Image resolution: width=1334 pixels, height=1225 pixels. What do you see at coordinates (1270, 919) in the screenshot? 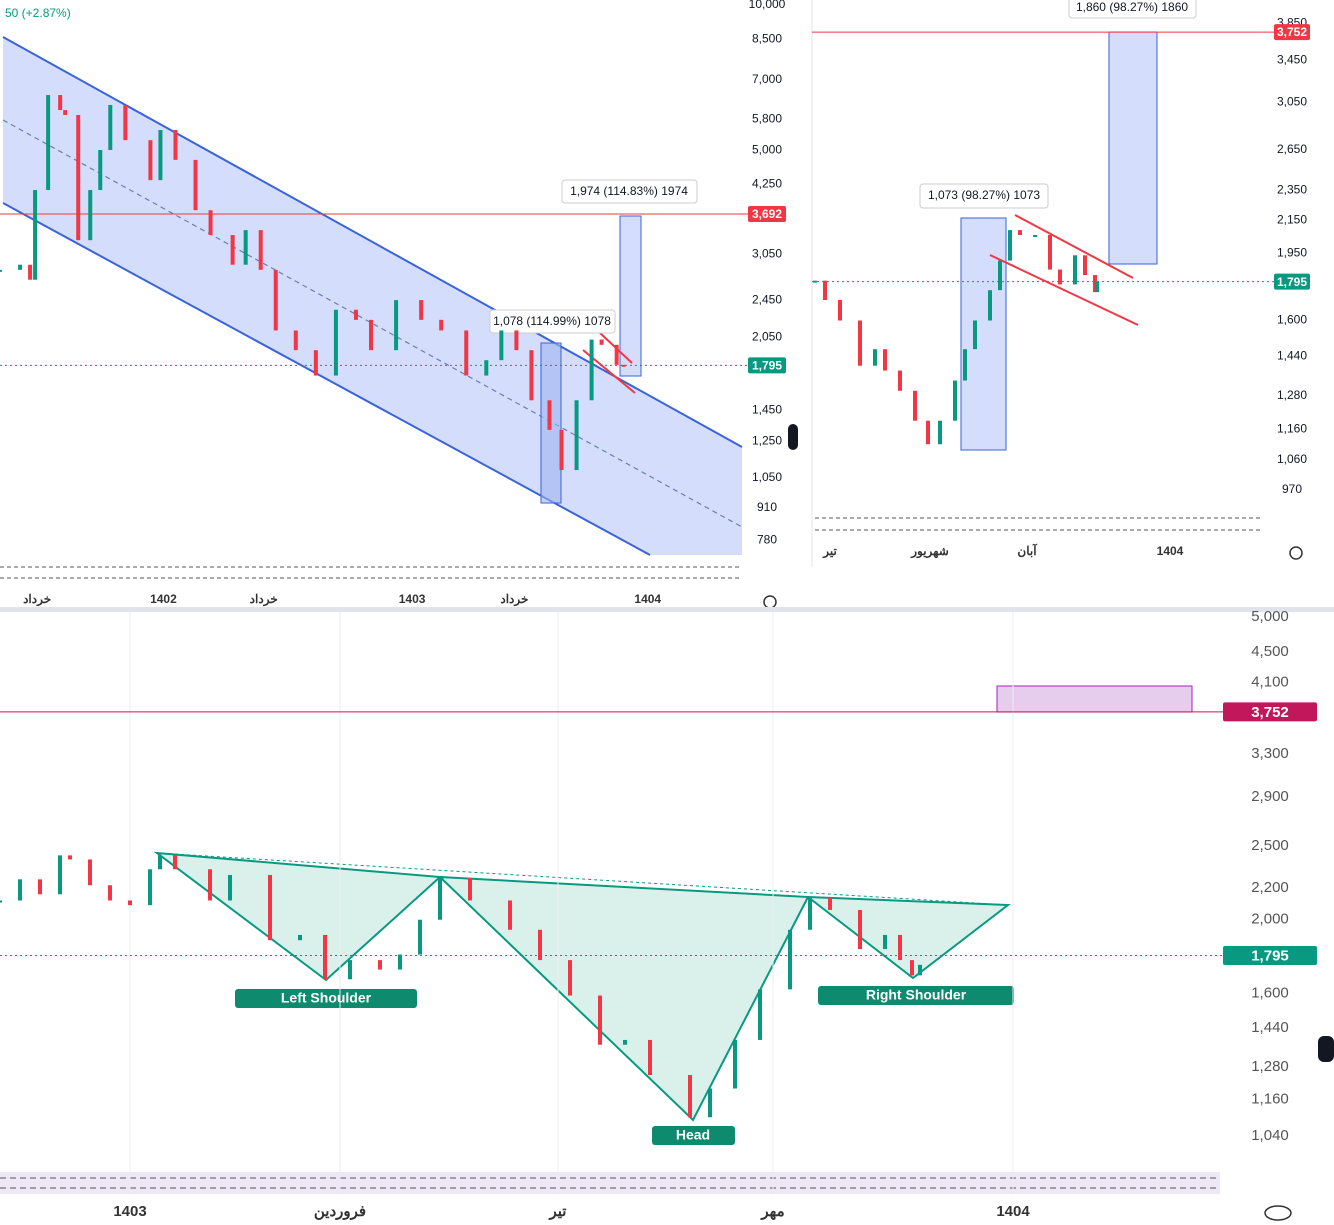
I see `y-tick-label: 2,000` at bounding box center [1270, 919].